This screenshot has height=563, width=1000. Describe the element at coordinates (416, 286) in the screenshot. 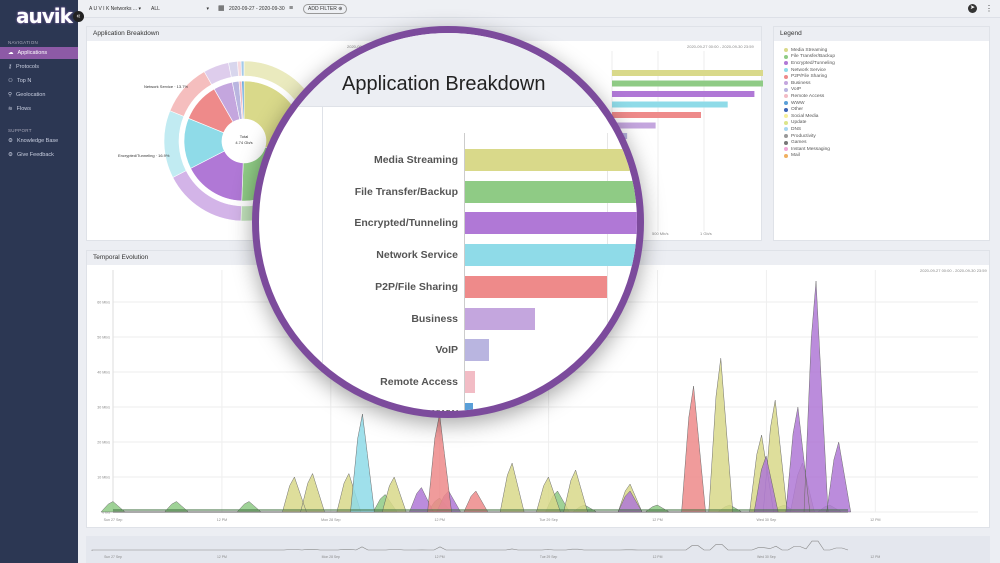

I see `magnified-bar-label: P2P/File Sharing` at that location.